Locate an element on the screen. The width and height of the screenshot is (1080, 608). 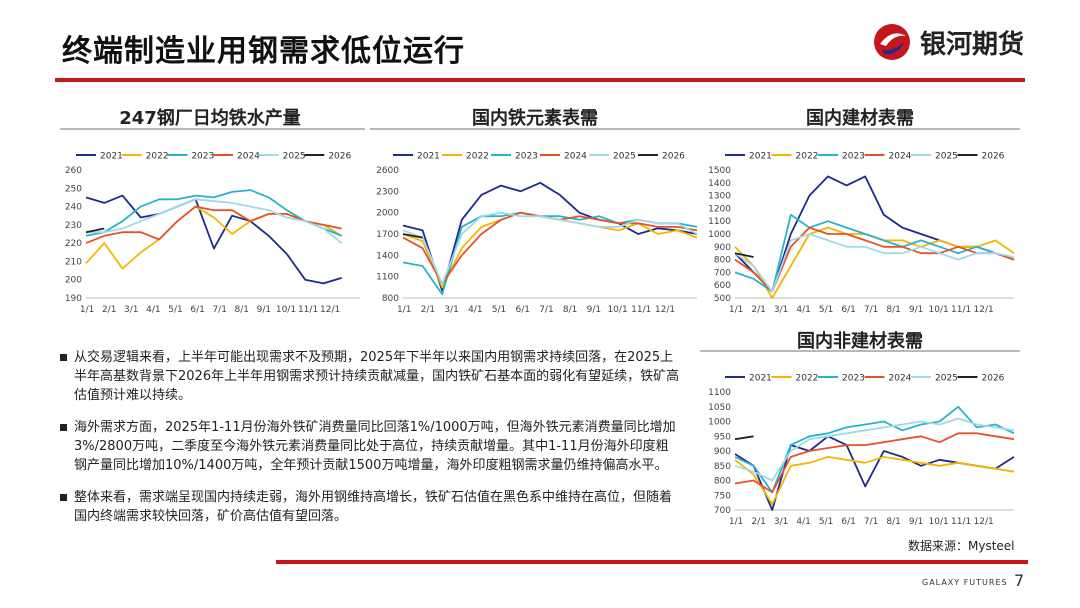
y-tick-label: 1200 is located at coordinates (719, 209).